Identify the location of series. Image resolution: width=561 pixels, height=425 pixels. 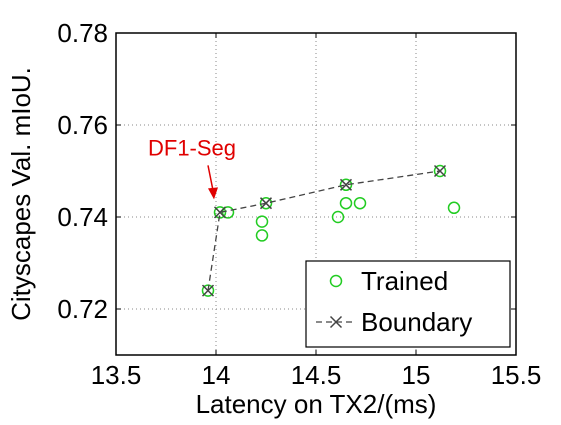
(331, 230).